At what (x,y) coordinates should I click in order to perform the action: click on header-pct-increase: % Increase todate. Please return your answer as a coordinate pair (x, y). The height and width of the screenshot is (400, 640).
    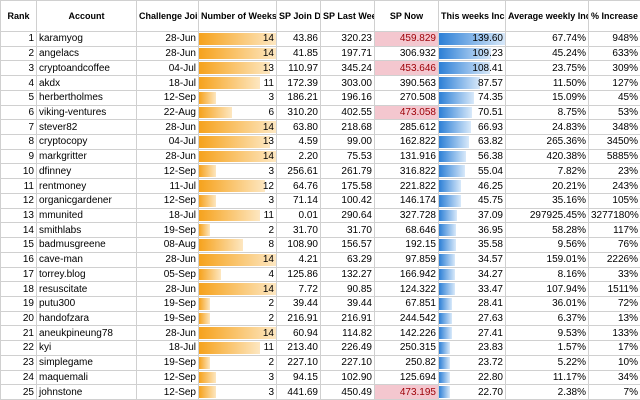
    Looking at the image, I should click on (614, 16).